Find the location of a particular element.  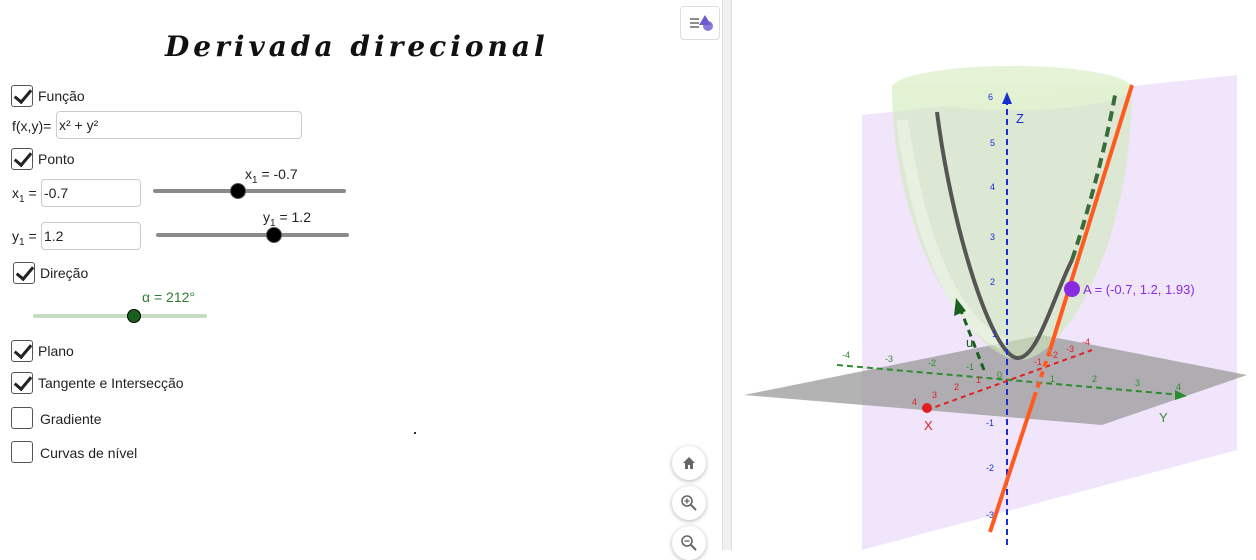

y-tick: -3 is located at coordinates (889, 359).